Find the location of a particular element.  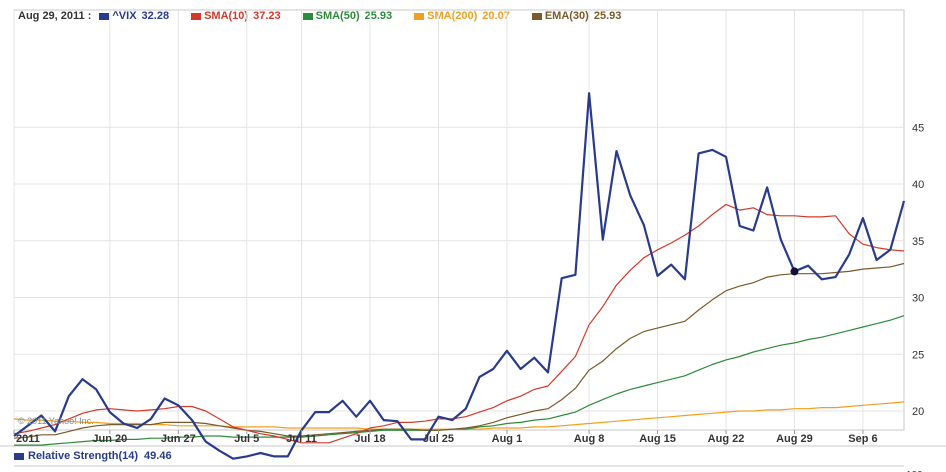

x-tick-label: Jul 25 is located at coordinates (438, 439).